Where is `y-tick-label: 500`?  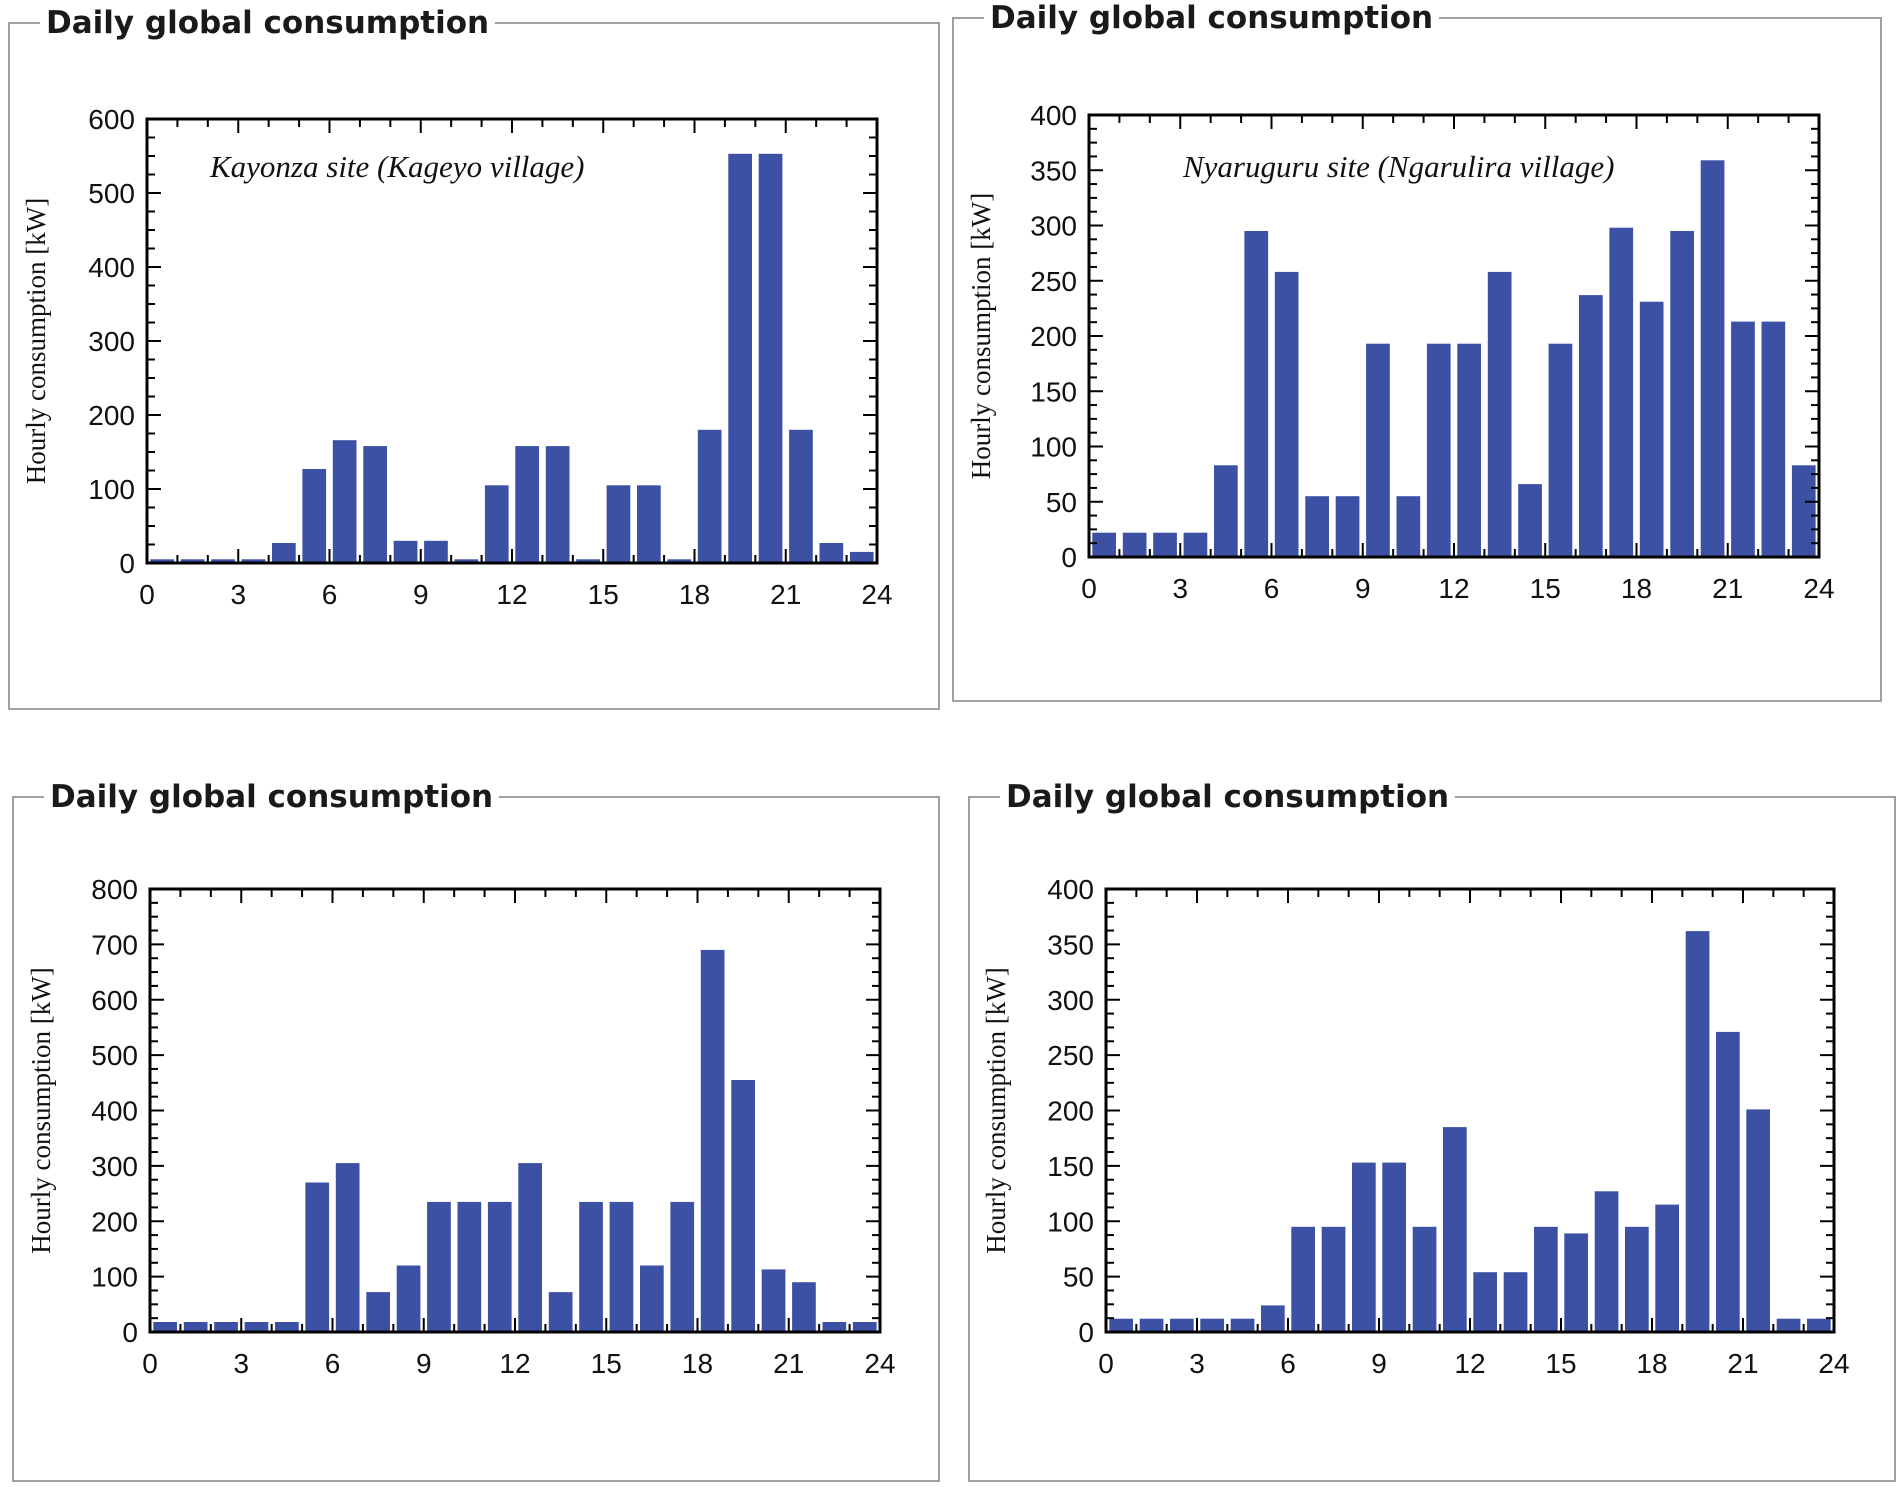
y-tick-label: 500 is located at coordinates (111, 193).